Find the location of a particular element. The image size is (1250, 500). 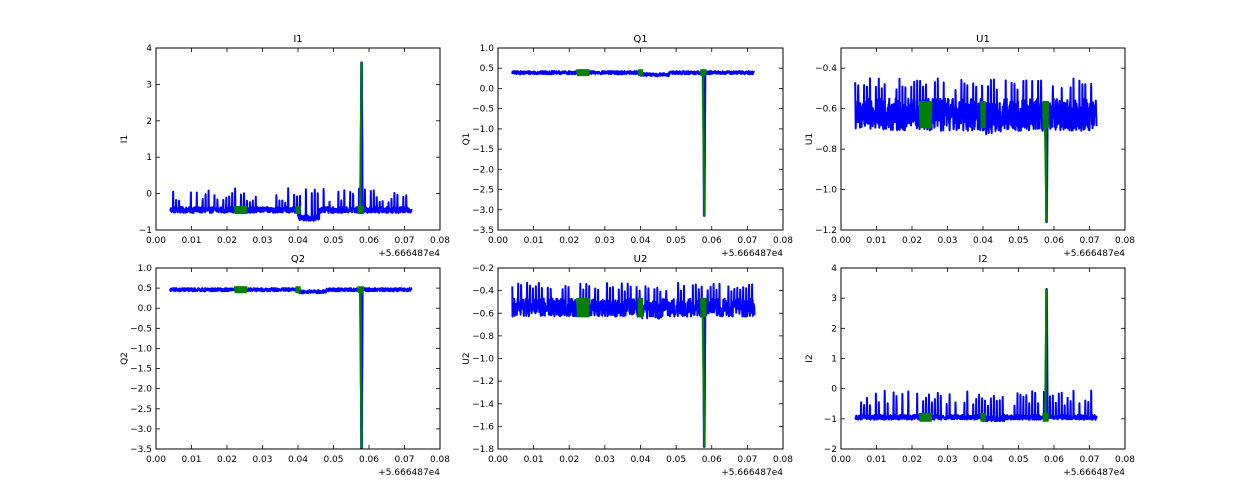

y-tick-label: −0.4 is located at coordinates (483, 292).